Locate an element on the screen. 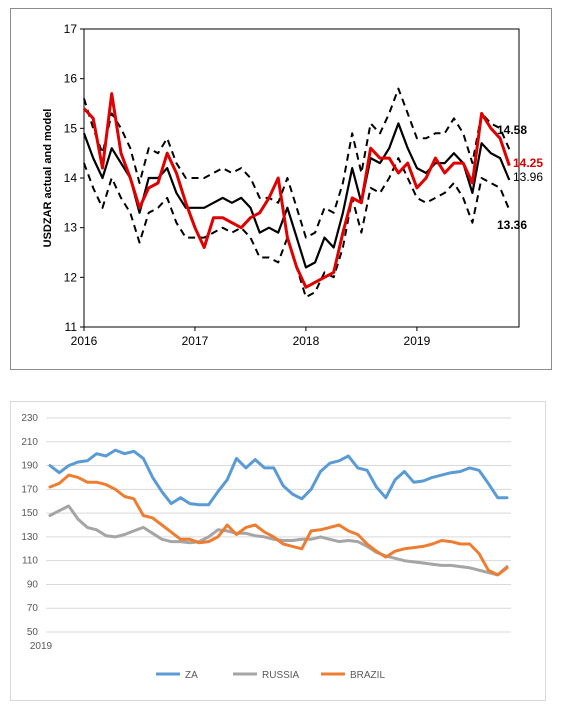 Image resolution: width=570 pixels, height=714 pixels. y-tick-label: 15 is located at coordinates (71, 128).